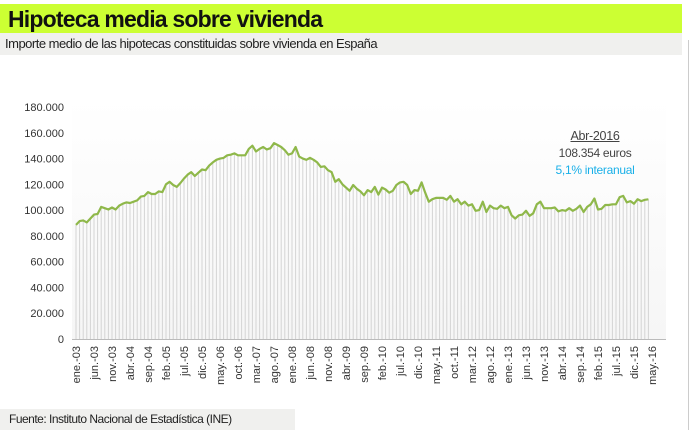 This screenshot has width=692, height=430. What do you see at coordinates (47, 288) in the screenshot?
I see `y-tick-label: 40.000` at bounding box center [47, 288].